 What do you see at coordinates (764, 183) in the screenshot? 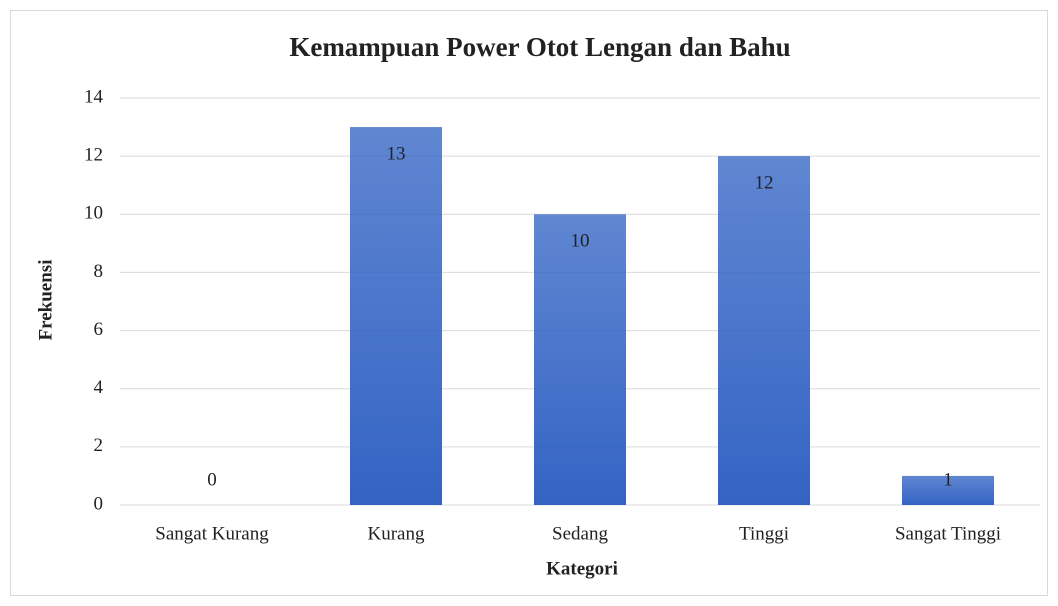
I see `data-label: 12` at bounding box center [764, 183].